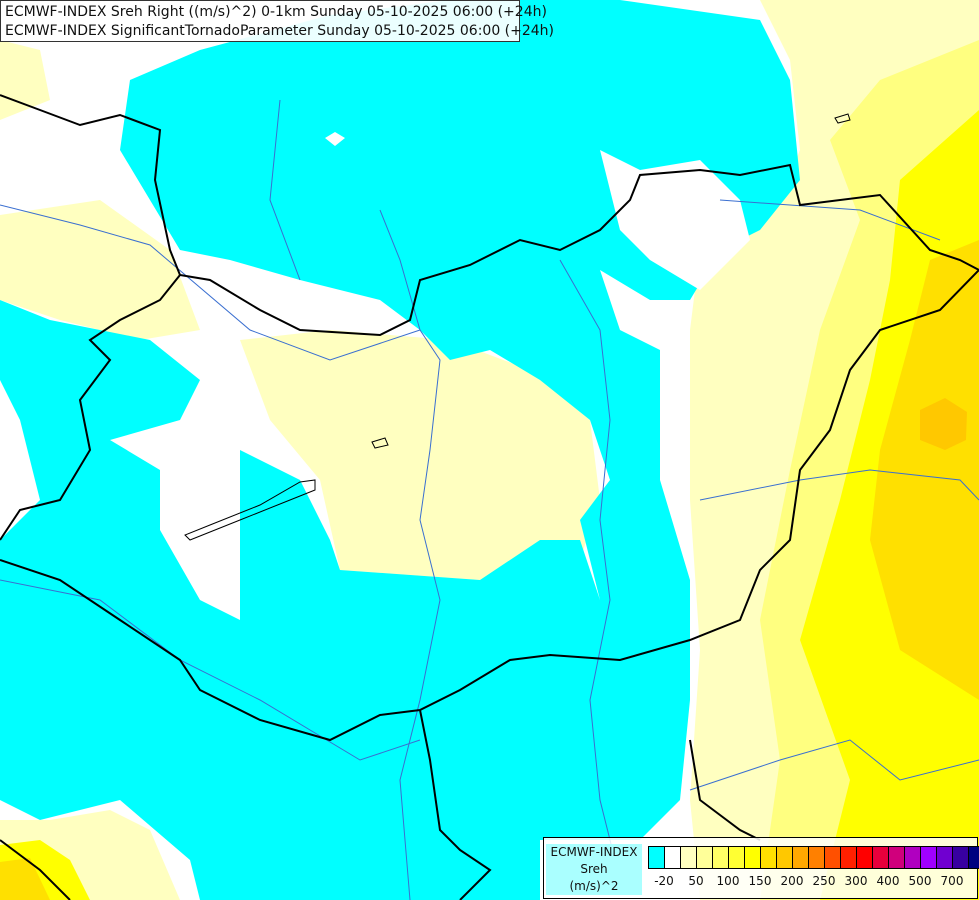  Describe the element at coordinates (856, 881) in the screenshot. I see `legend-tick-label: 300` at that location.